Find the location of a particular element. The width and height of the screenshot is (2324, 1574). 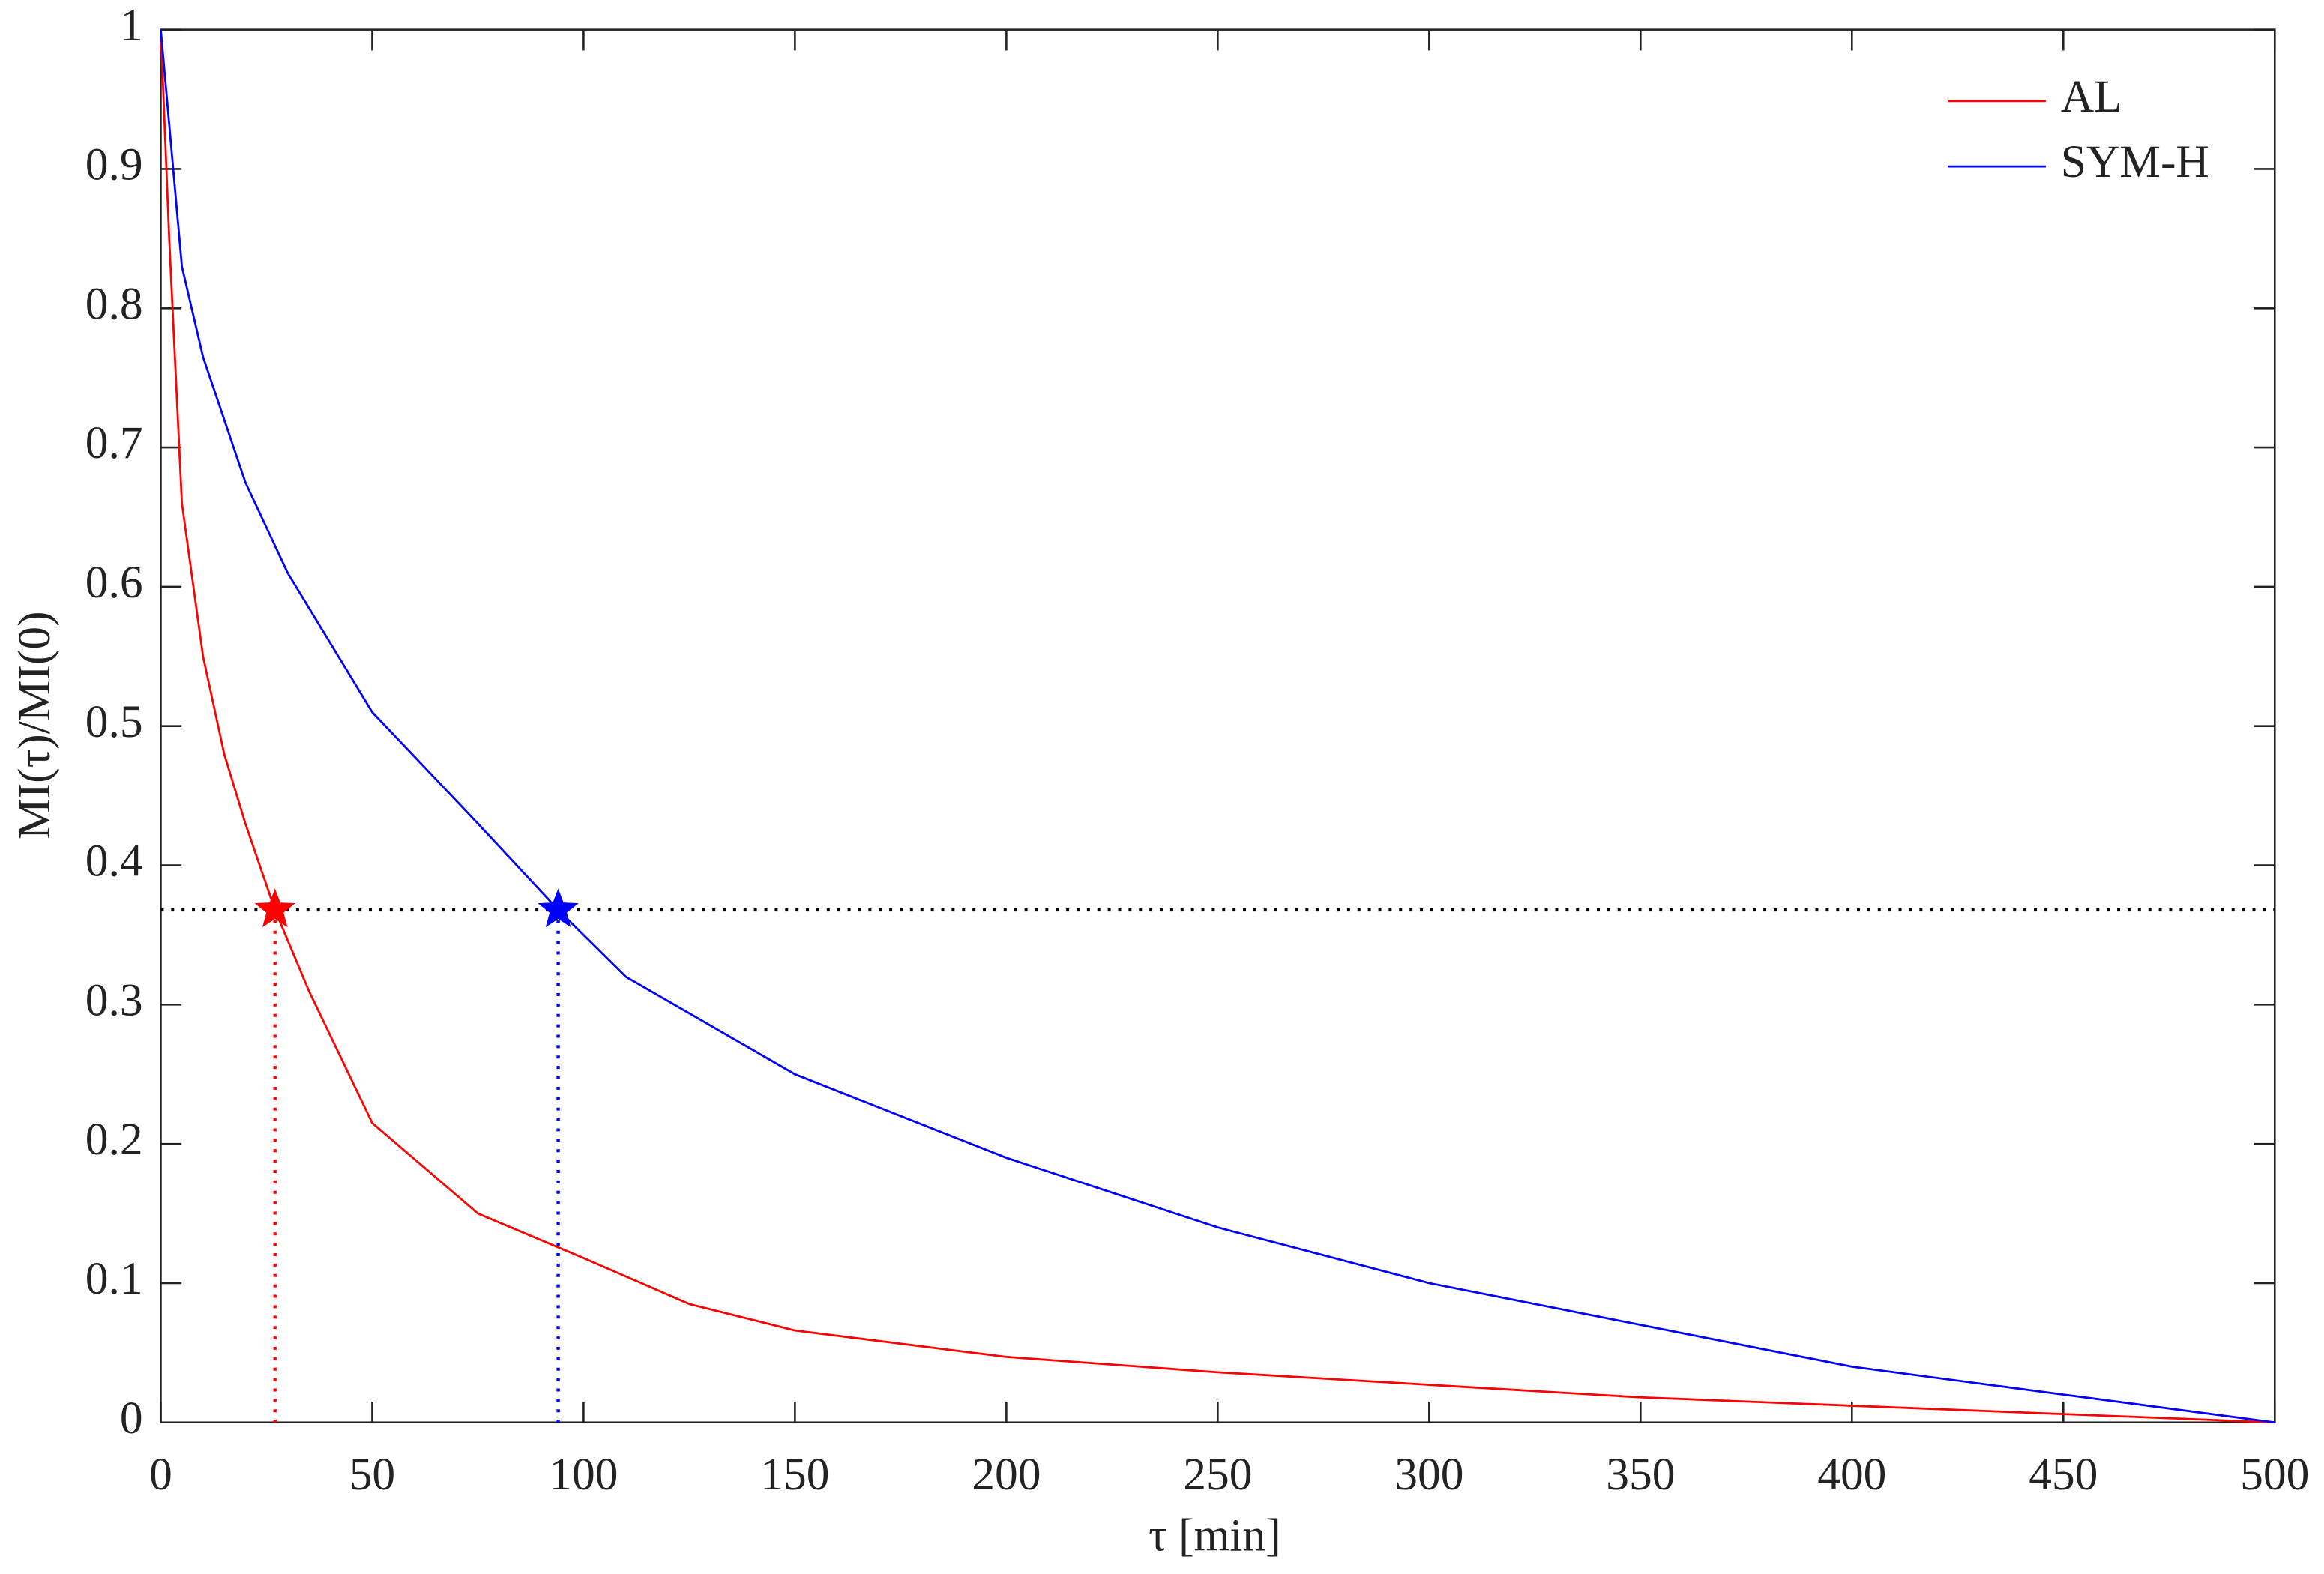

x-tick-label: 250 is located at coordinates (1217, 1474).